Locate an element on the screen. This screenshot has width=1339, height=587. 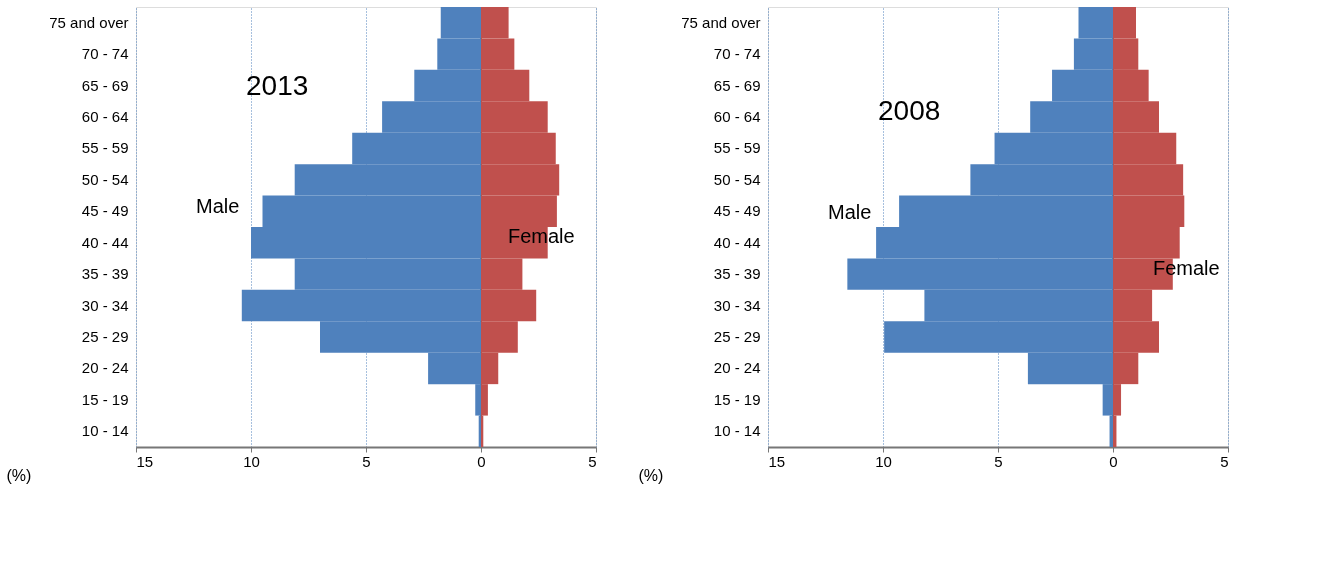
text: 2013 is located at coordinates (277, 85).